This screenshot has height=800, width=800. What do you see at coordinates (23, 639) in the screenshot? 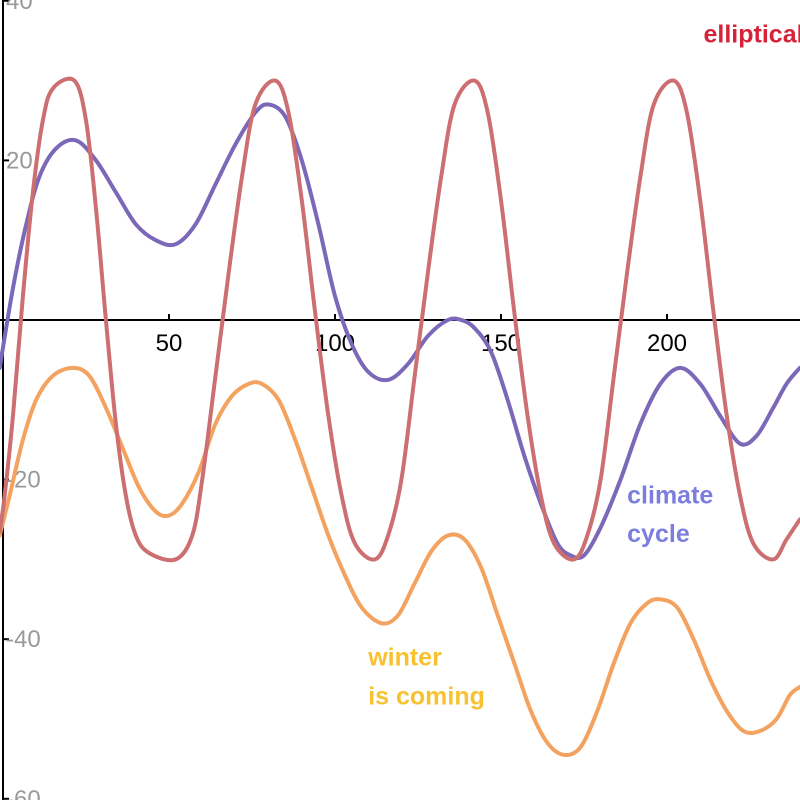
I see `y-tick-label: -40` at bounding box center [23, 639].